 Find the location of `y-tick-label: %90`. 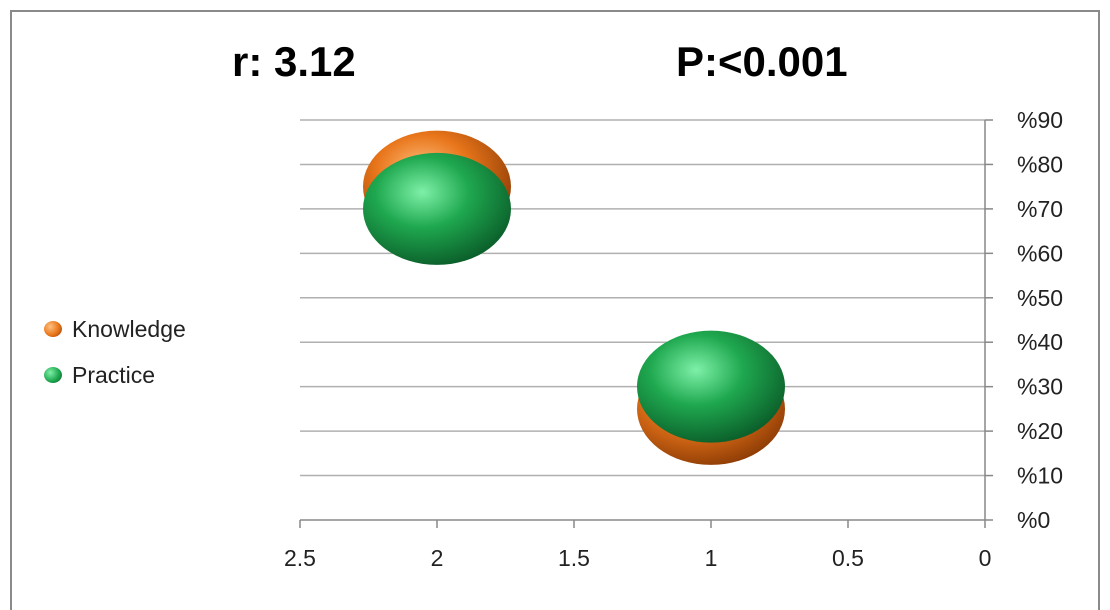

y-tick-label: %90 is located at coordinates (1040, 120).